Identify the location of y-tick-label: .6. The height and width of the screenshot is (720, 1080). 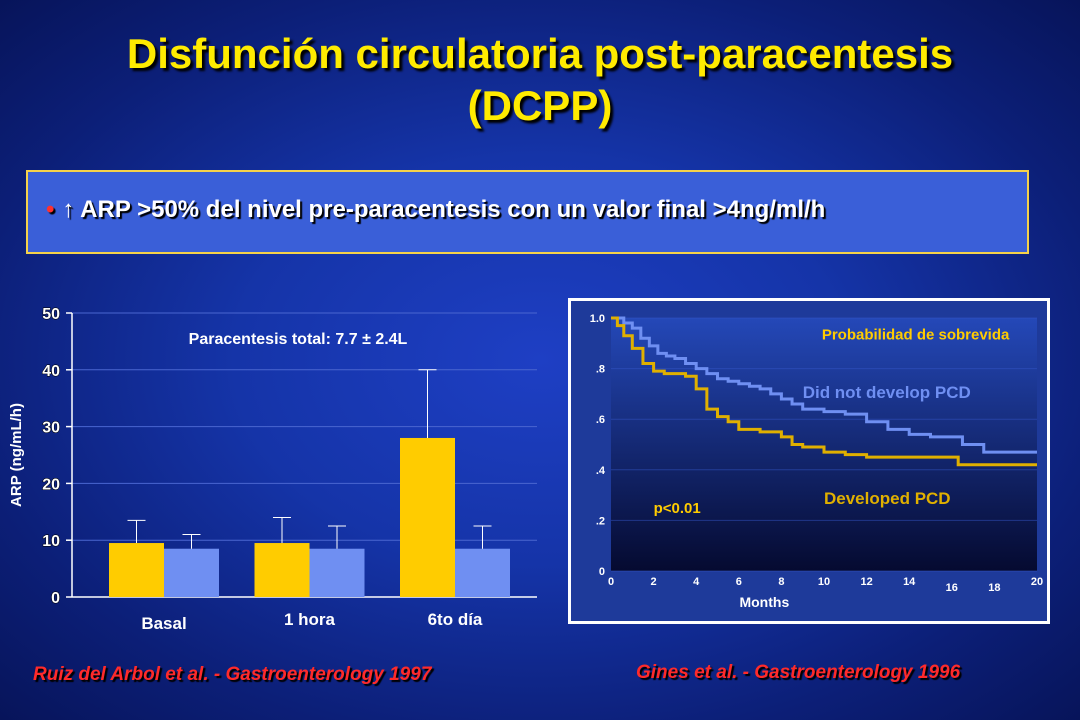
(600, 420).